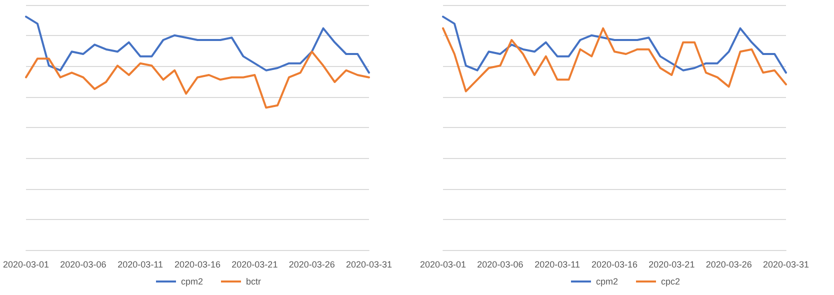 This screenshot has height=295, width=834. What do you see at coordinates (254, 281) in the screenshot?
I see `legend-label: bctr` at bounding box center [254, 281].